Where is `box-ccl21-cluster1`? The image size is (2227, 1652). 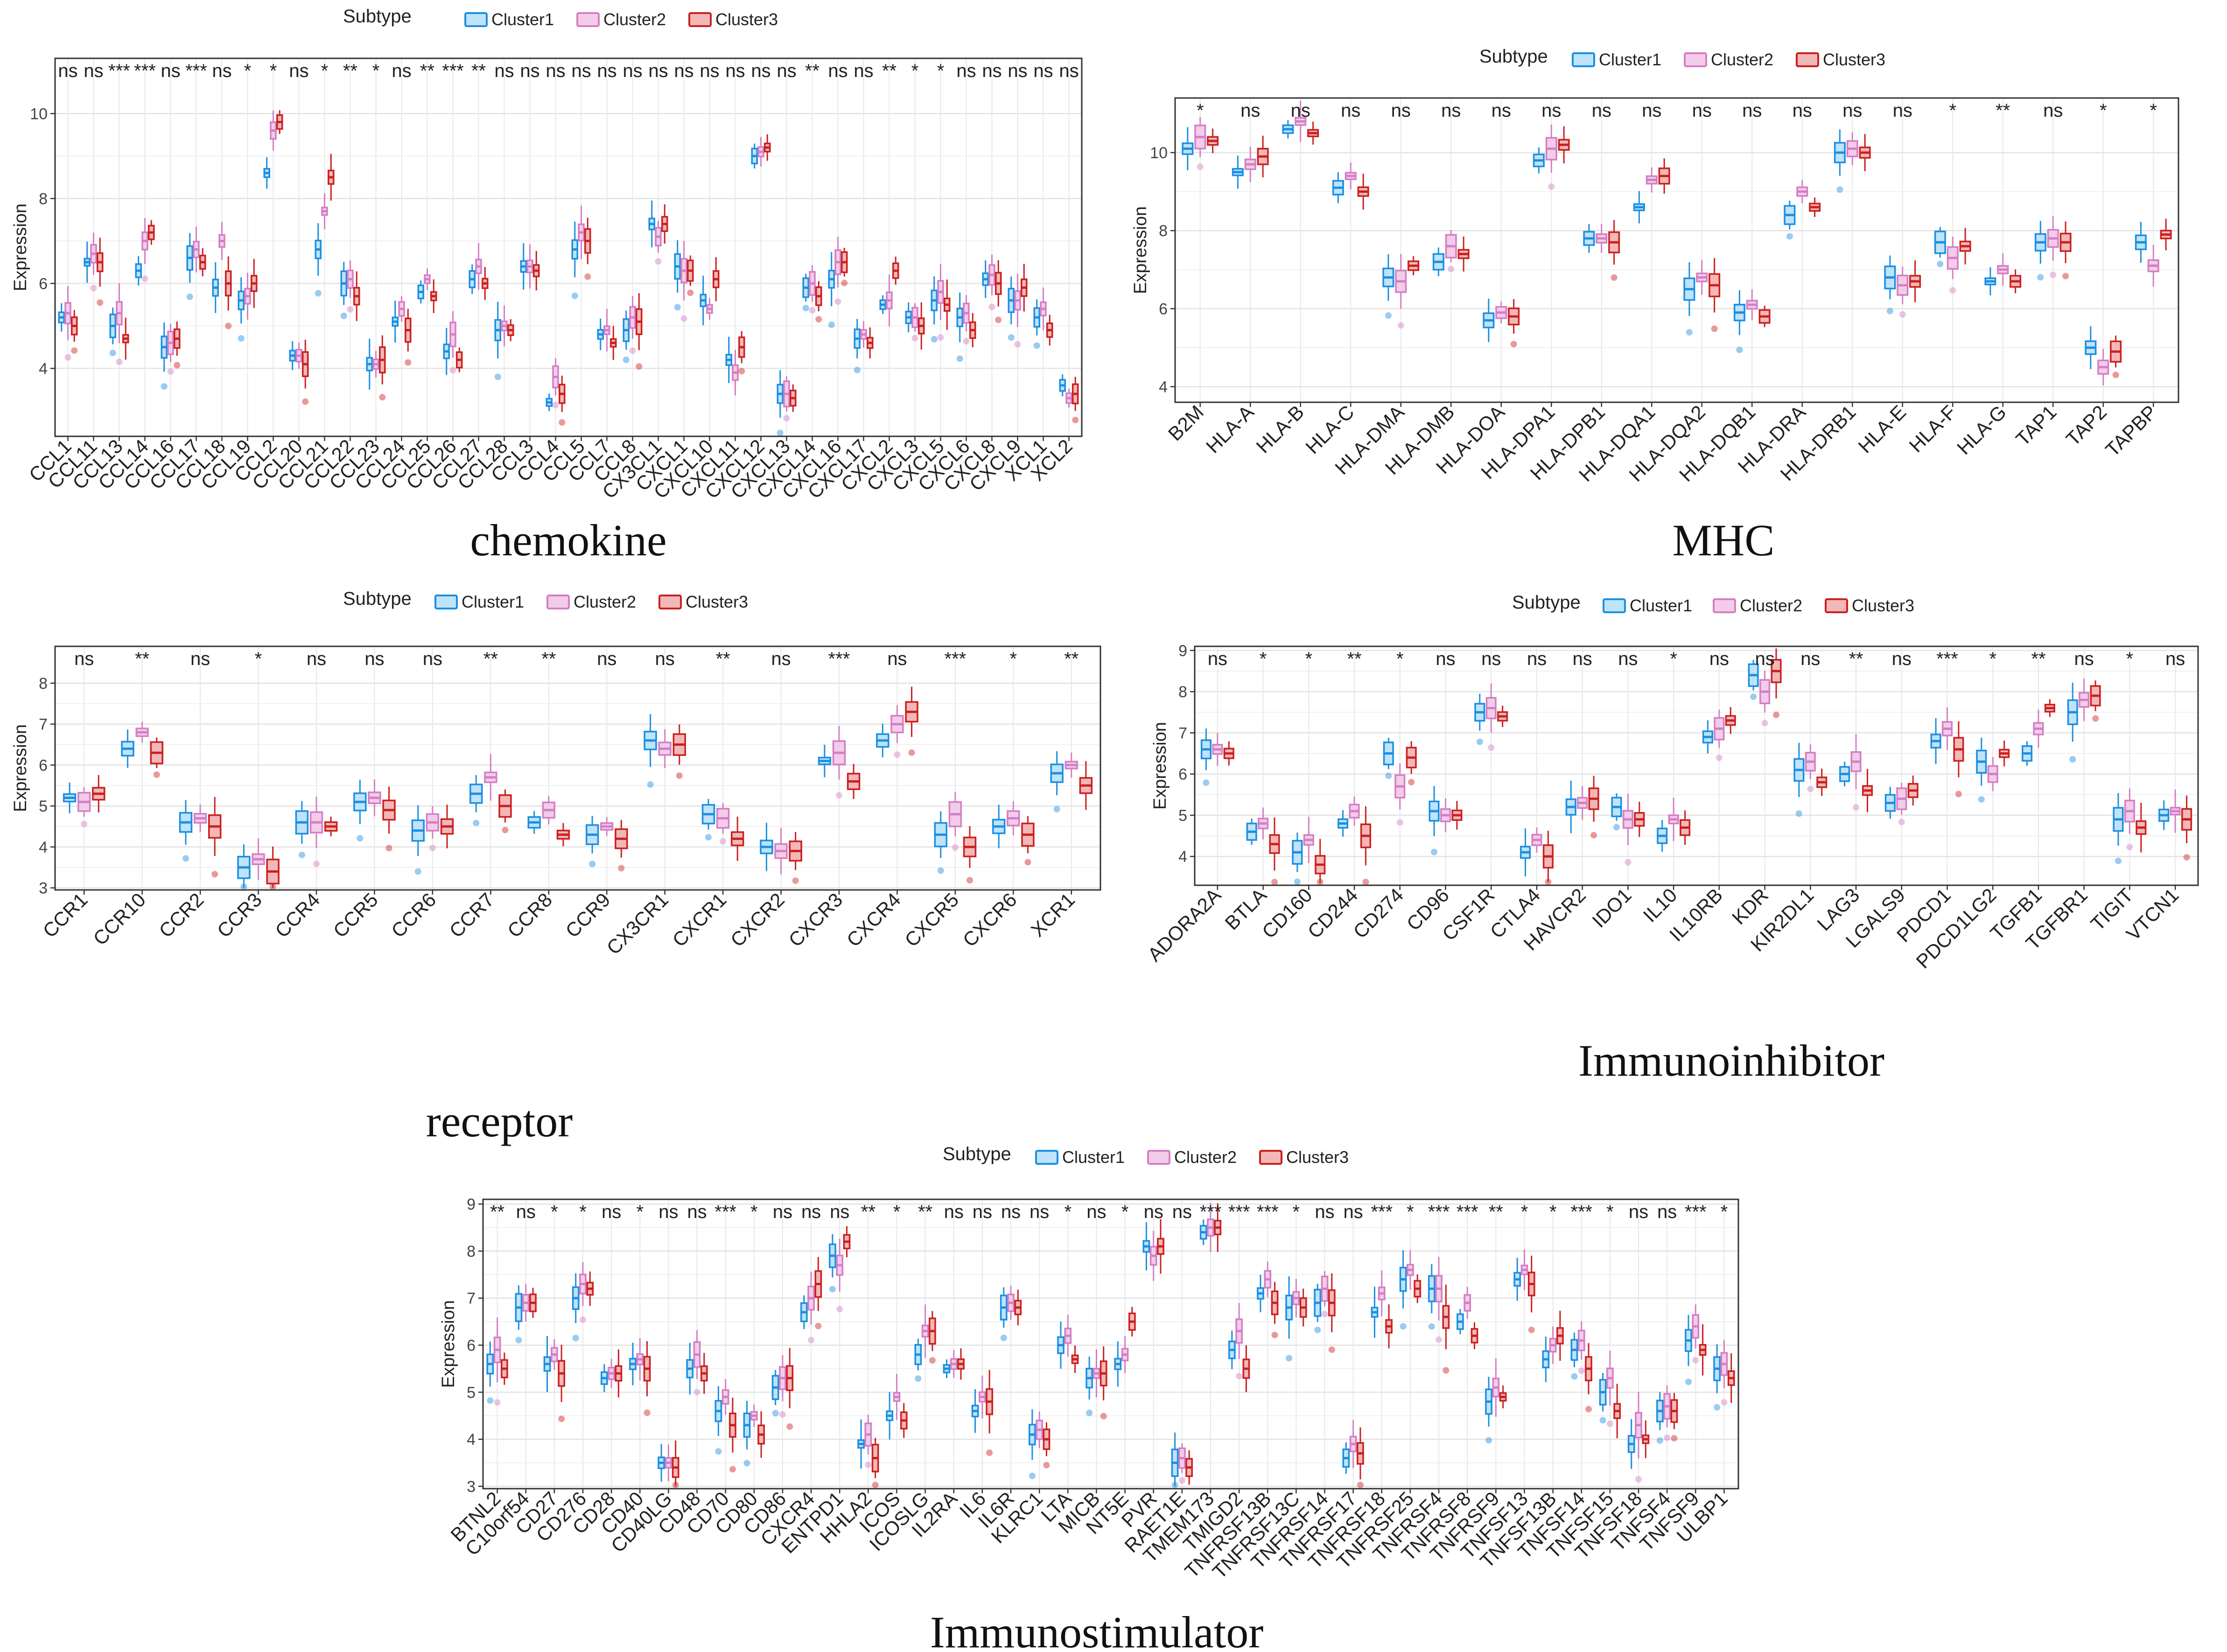
box-ccl21-cluster1 is located at coordinates (318, 260).